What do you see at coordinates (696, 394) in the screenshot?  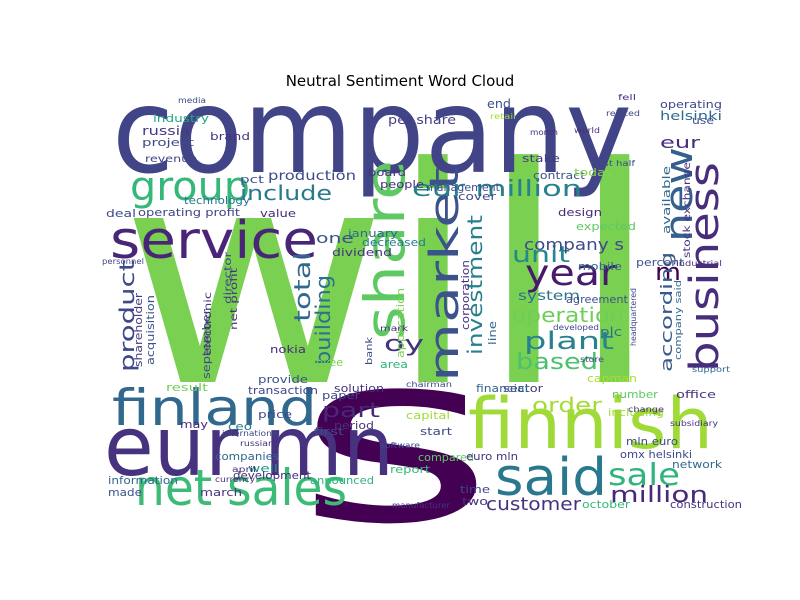 I see `word-office: office` at bounding box center [696, 394].